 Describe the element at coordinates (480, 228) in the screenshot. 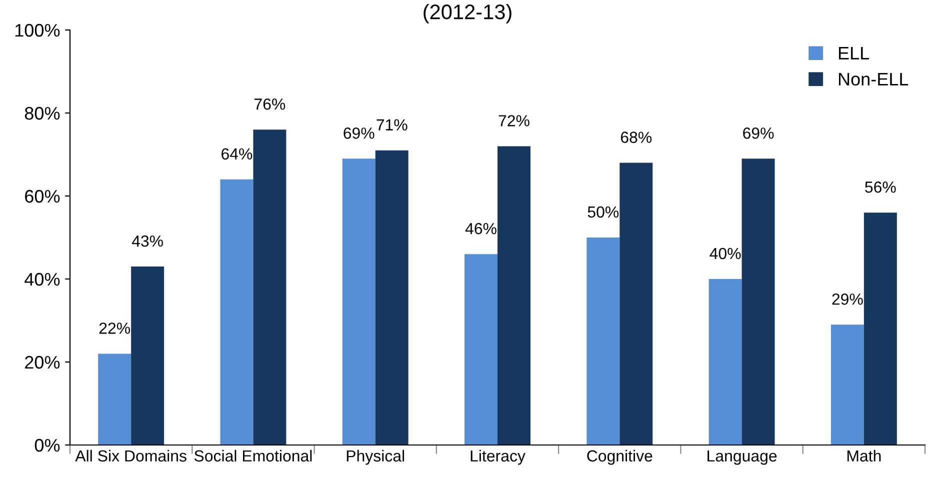

I see `data-label: 46%` at that location.